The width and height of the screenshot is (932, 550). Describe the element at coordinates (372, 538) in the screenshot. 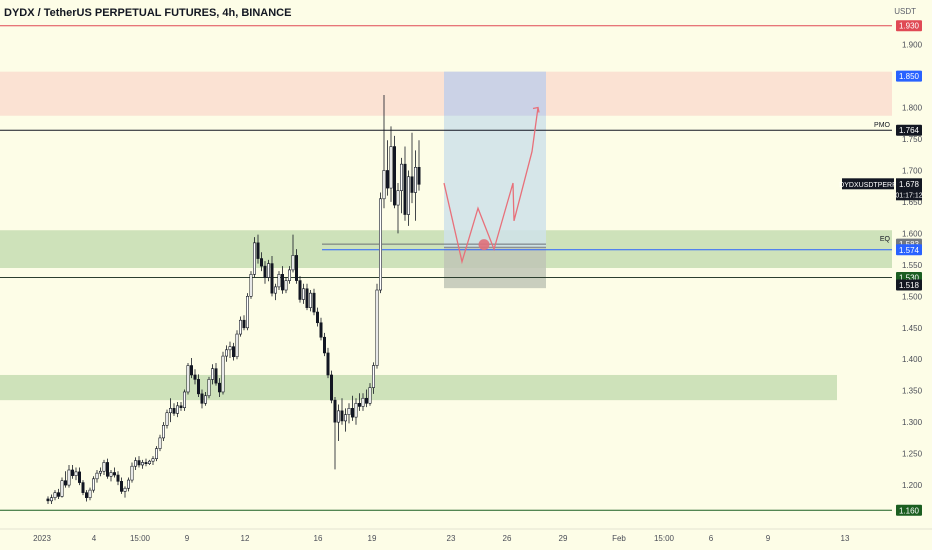

I see `x-tick-label: 19` at that location.